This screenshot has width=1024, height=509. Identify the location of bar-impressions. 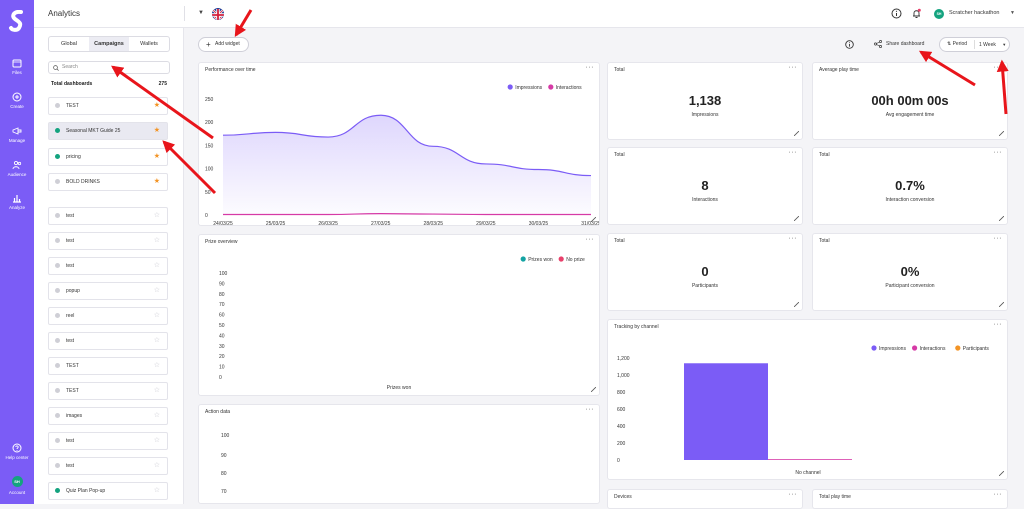
(726, 411).